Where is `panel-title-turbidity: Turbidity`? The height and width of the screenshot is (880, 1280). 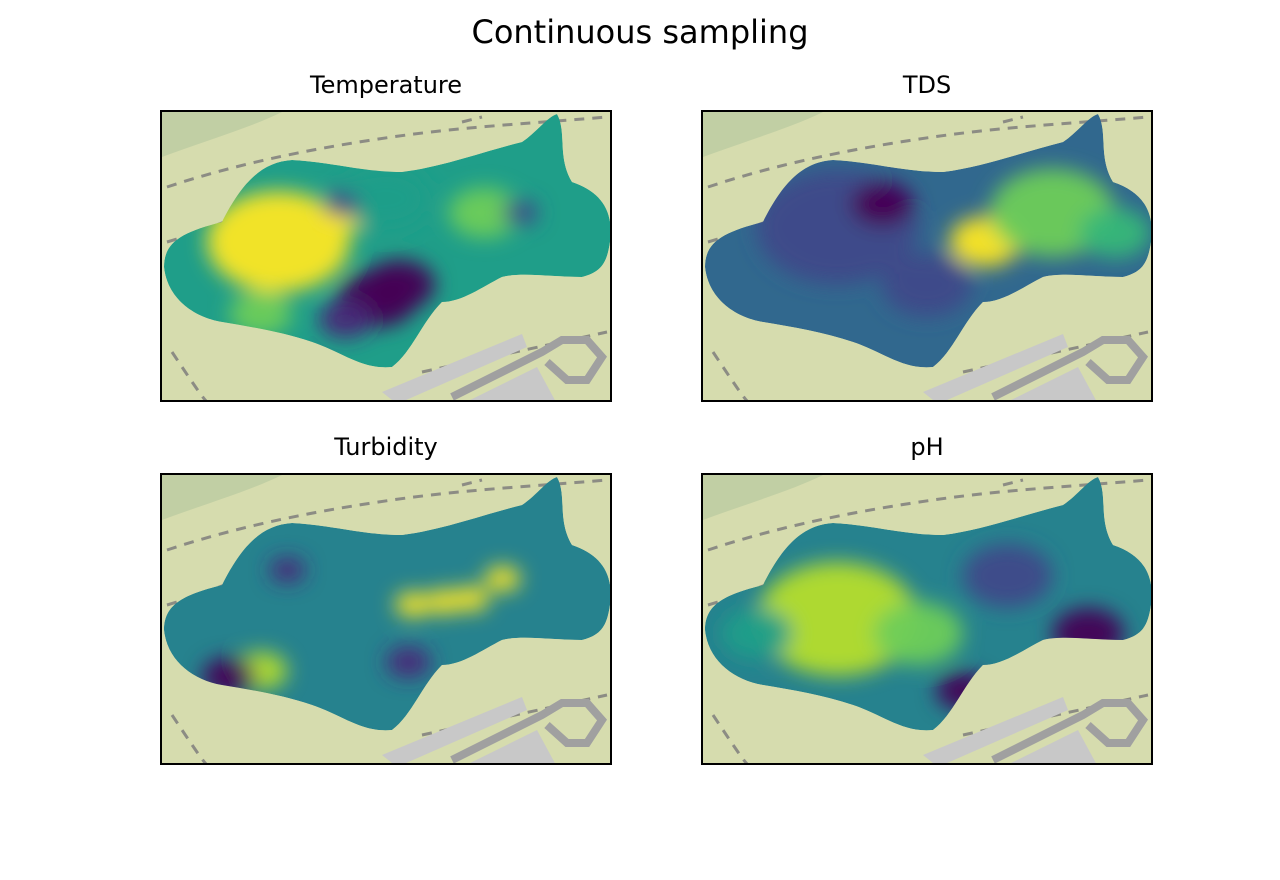
panel-title-turbidity: Turbidity is located at coordinates (386, 447).